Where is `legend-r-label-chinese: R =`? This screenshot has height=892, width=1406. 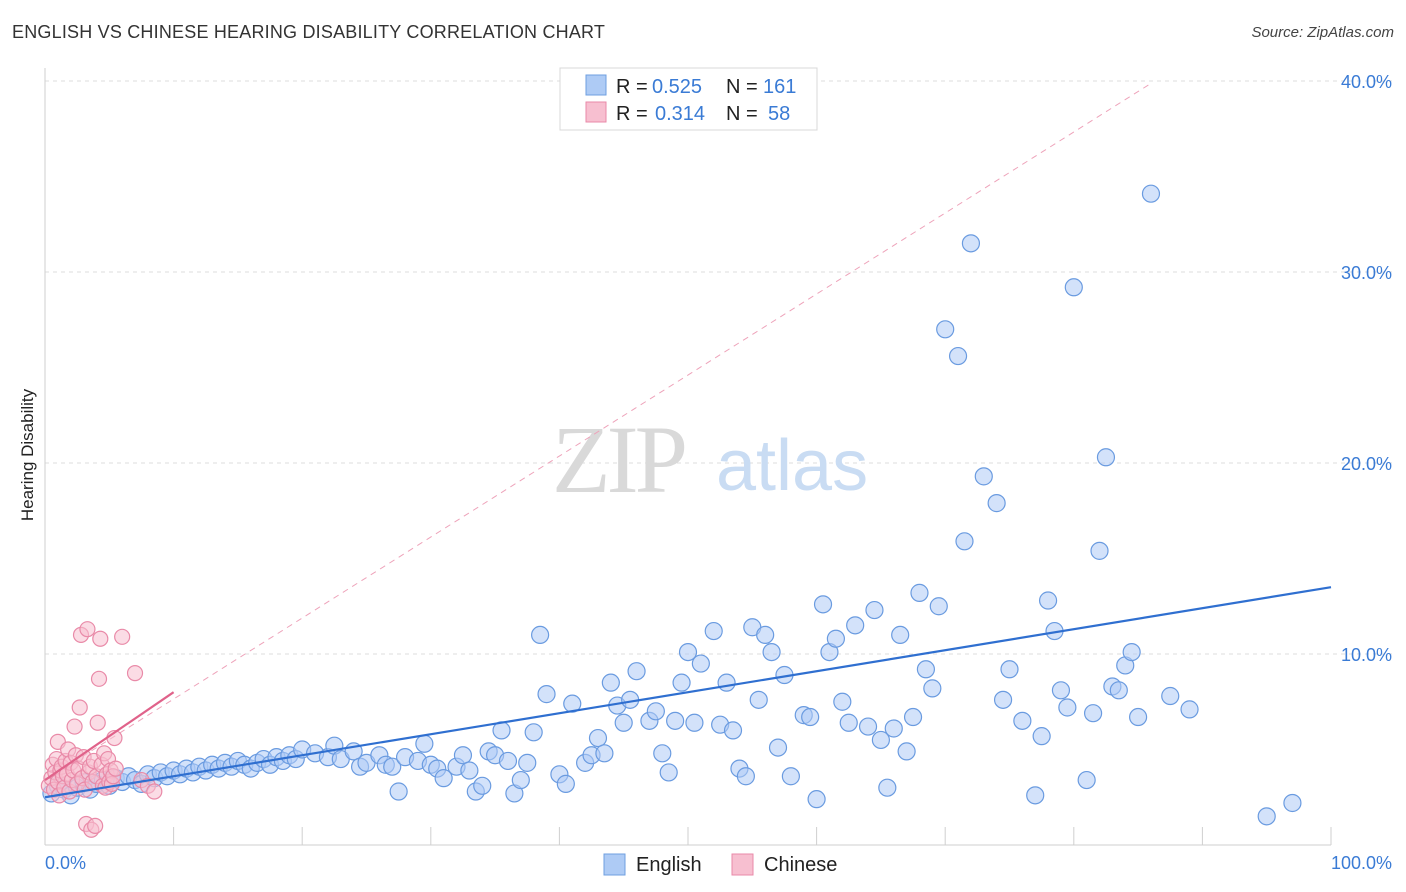
legend-r-label-chinese: R = is located at coordinates (632, 114).